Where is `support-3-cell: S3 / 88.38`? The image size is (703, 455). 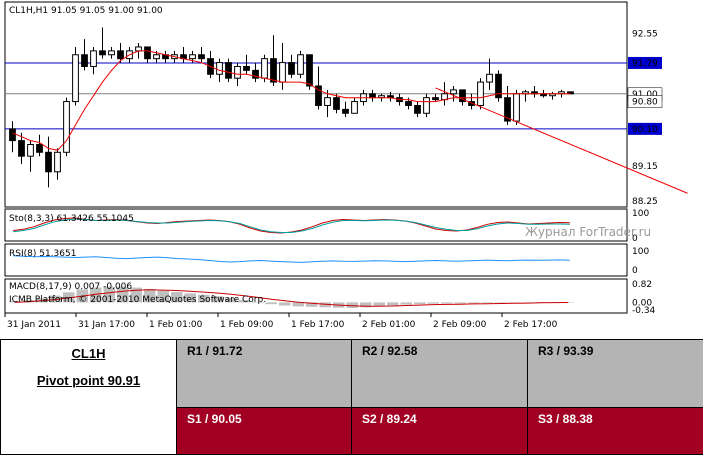 support-3-cell: S3 / 88.38 is located at coordinates (615, 431).